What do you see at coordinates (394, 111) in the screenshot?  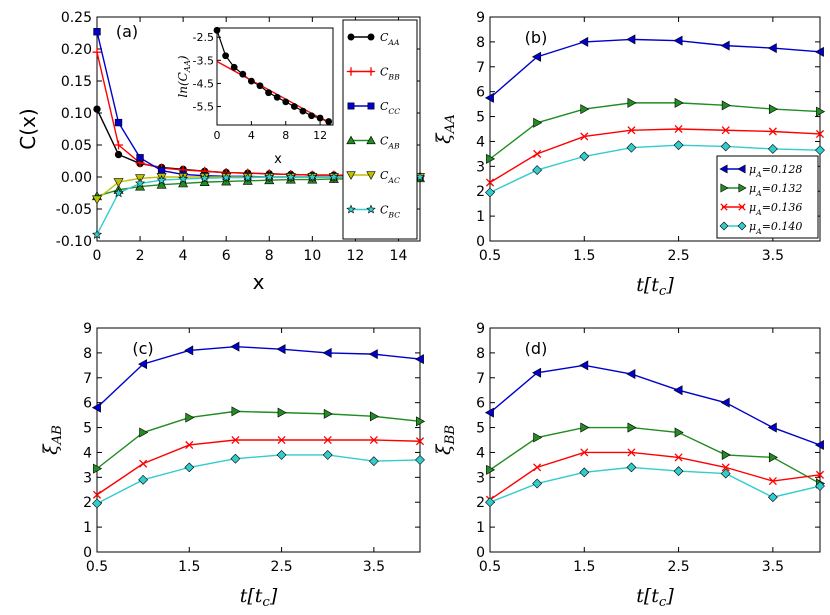 I see `legend-label-sub: CC` at bounding box center [394, 111].